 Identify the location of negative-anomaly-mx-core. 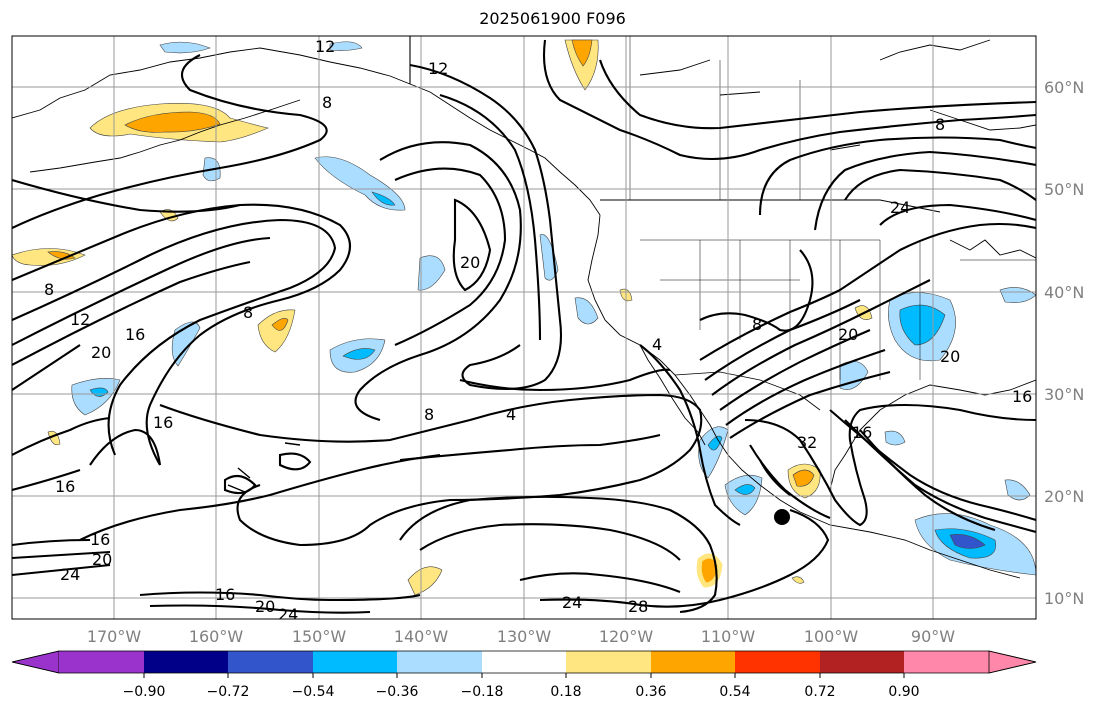
(745, 489).